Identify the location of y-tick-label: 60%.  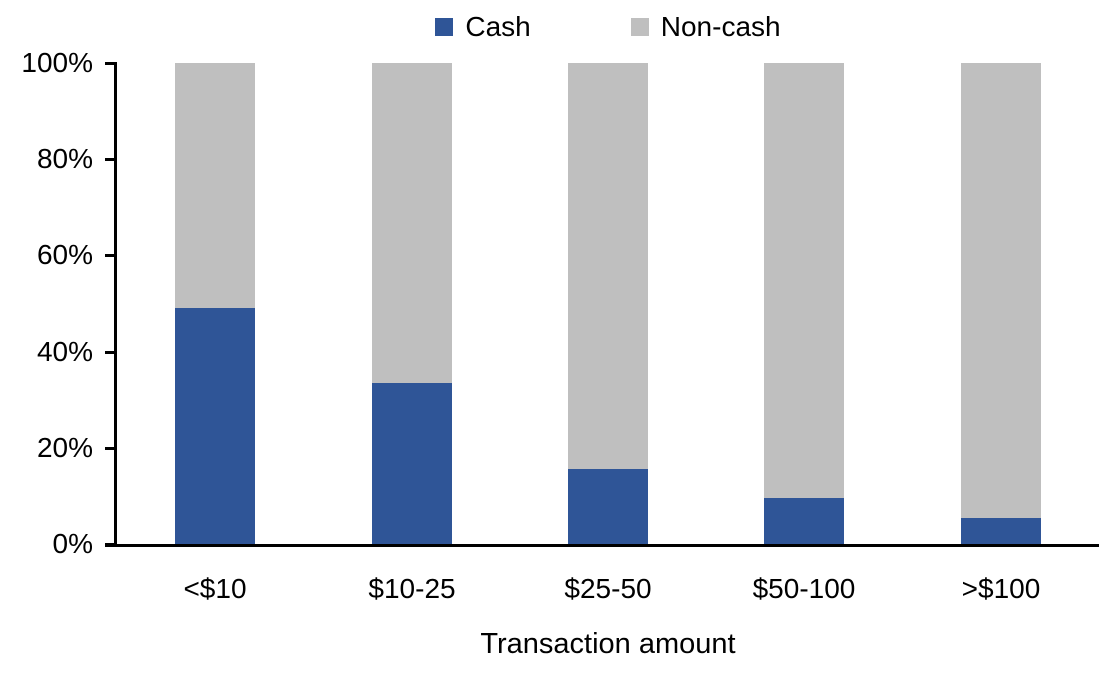
(64, 254).